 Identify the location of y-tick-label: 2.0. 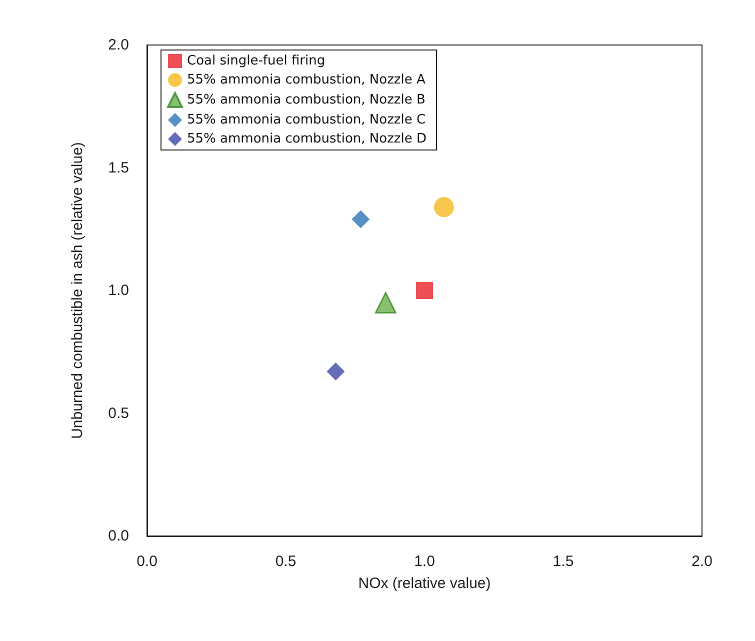
(118, 45).